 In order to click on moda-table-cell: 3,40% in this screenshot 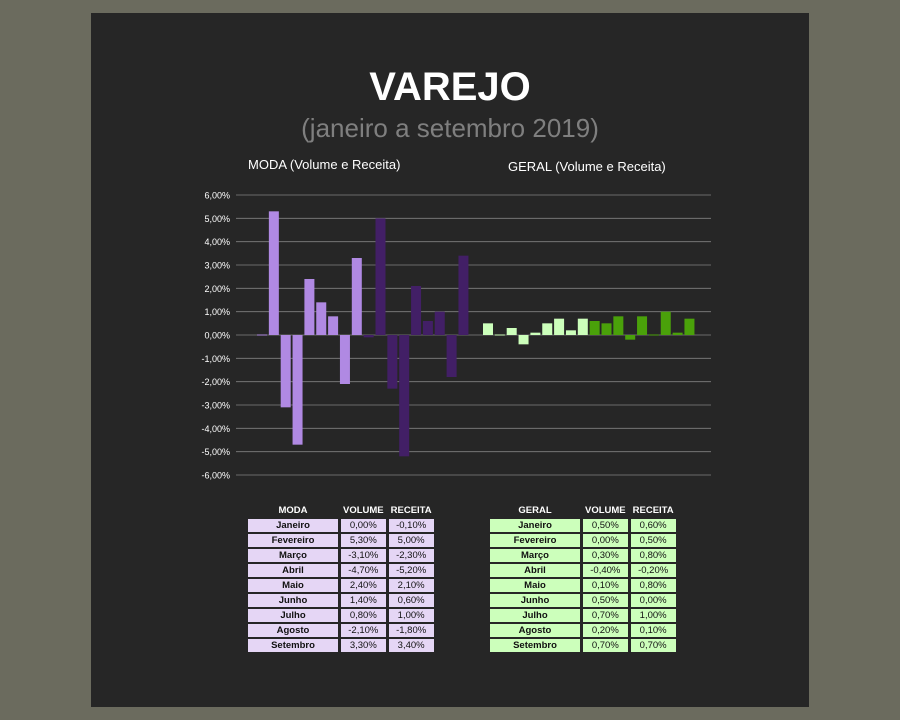, I will do `click(411, 645)`.